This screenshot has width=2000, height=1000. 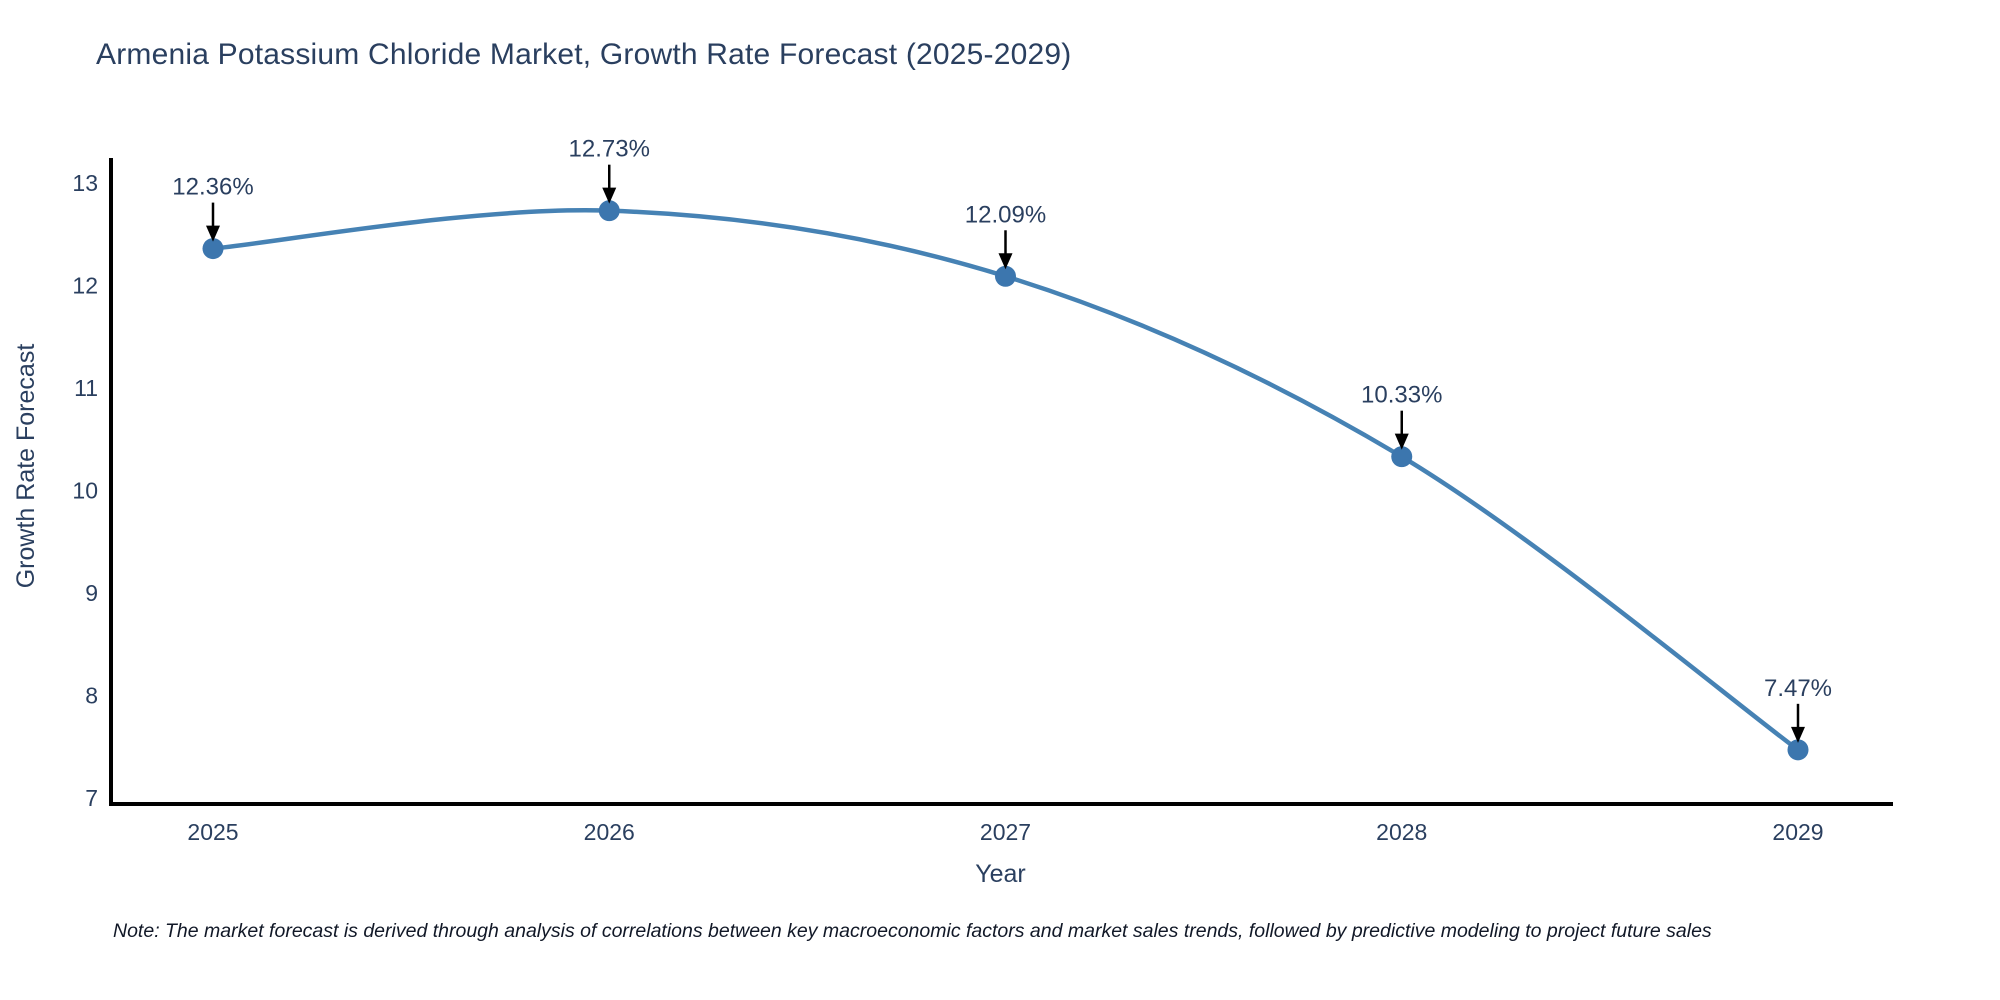 What do you see at coordinates (1401, 832) in the screenshot?
I see `x-tick-label: 2028` at bounding box center [1401, 832].